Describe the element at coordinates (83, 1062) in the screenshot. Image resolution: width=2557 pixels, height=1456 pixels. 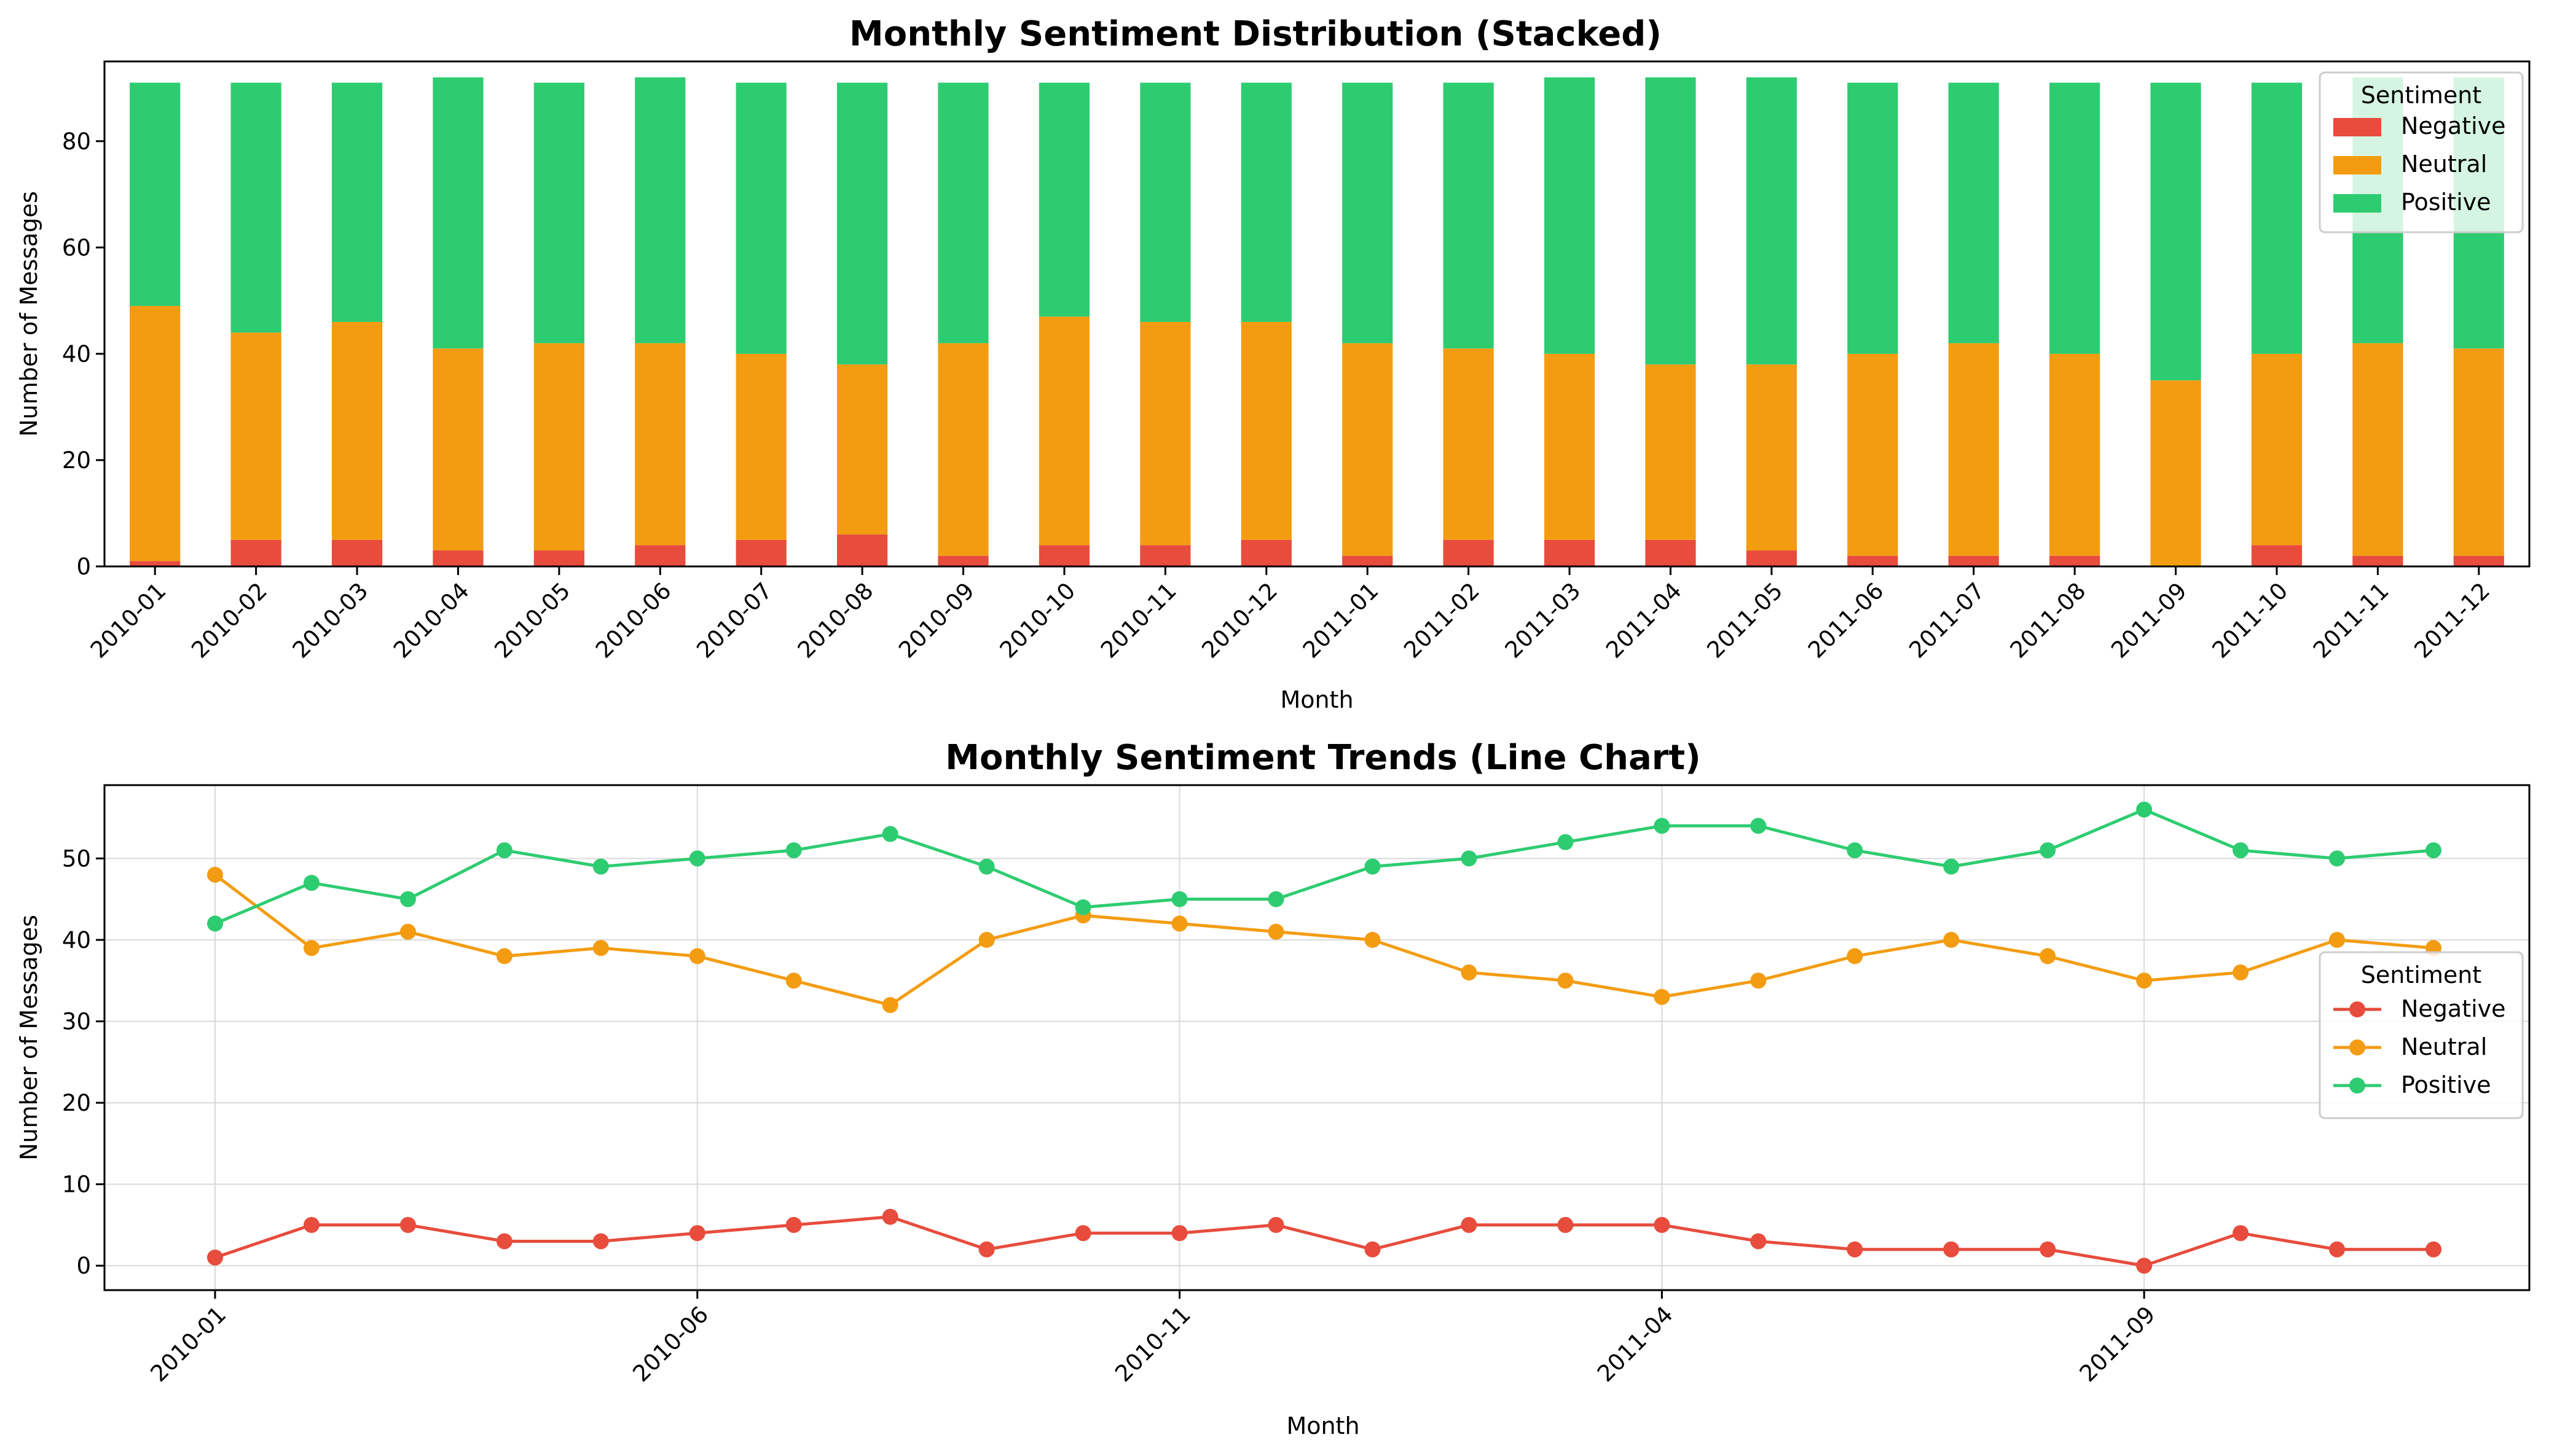
I see `line-y-ticks: 0 10 20 30 40 50` at that location.